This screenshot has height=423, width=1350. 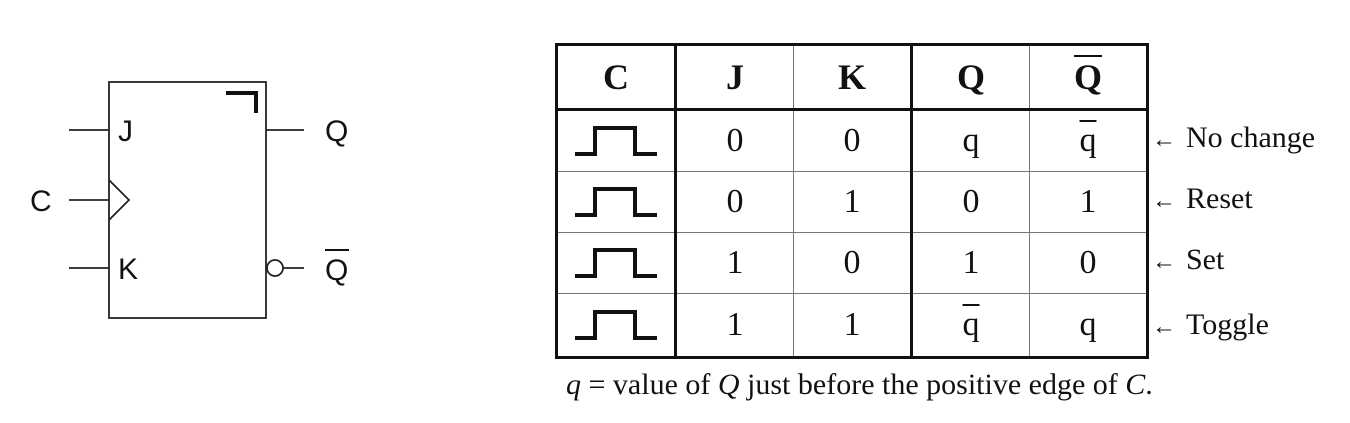 I want to click on c-pin-label: C, so click(x=41, y=201).